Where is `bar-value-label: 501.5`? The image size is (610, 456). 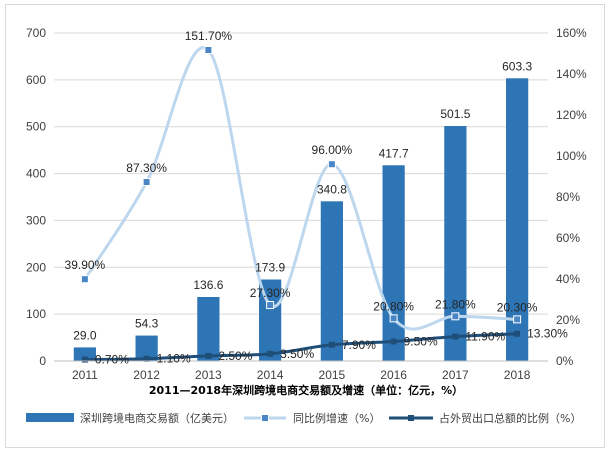 bar-value-label: 501.5 is located at coordinates (455, 114).